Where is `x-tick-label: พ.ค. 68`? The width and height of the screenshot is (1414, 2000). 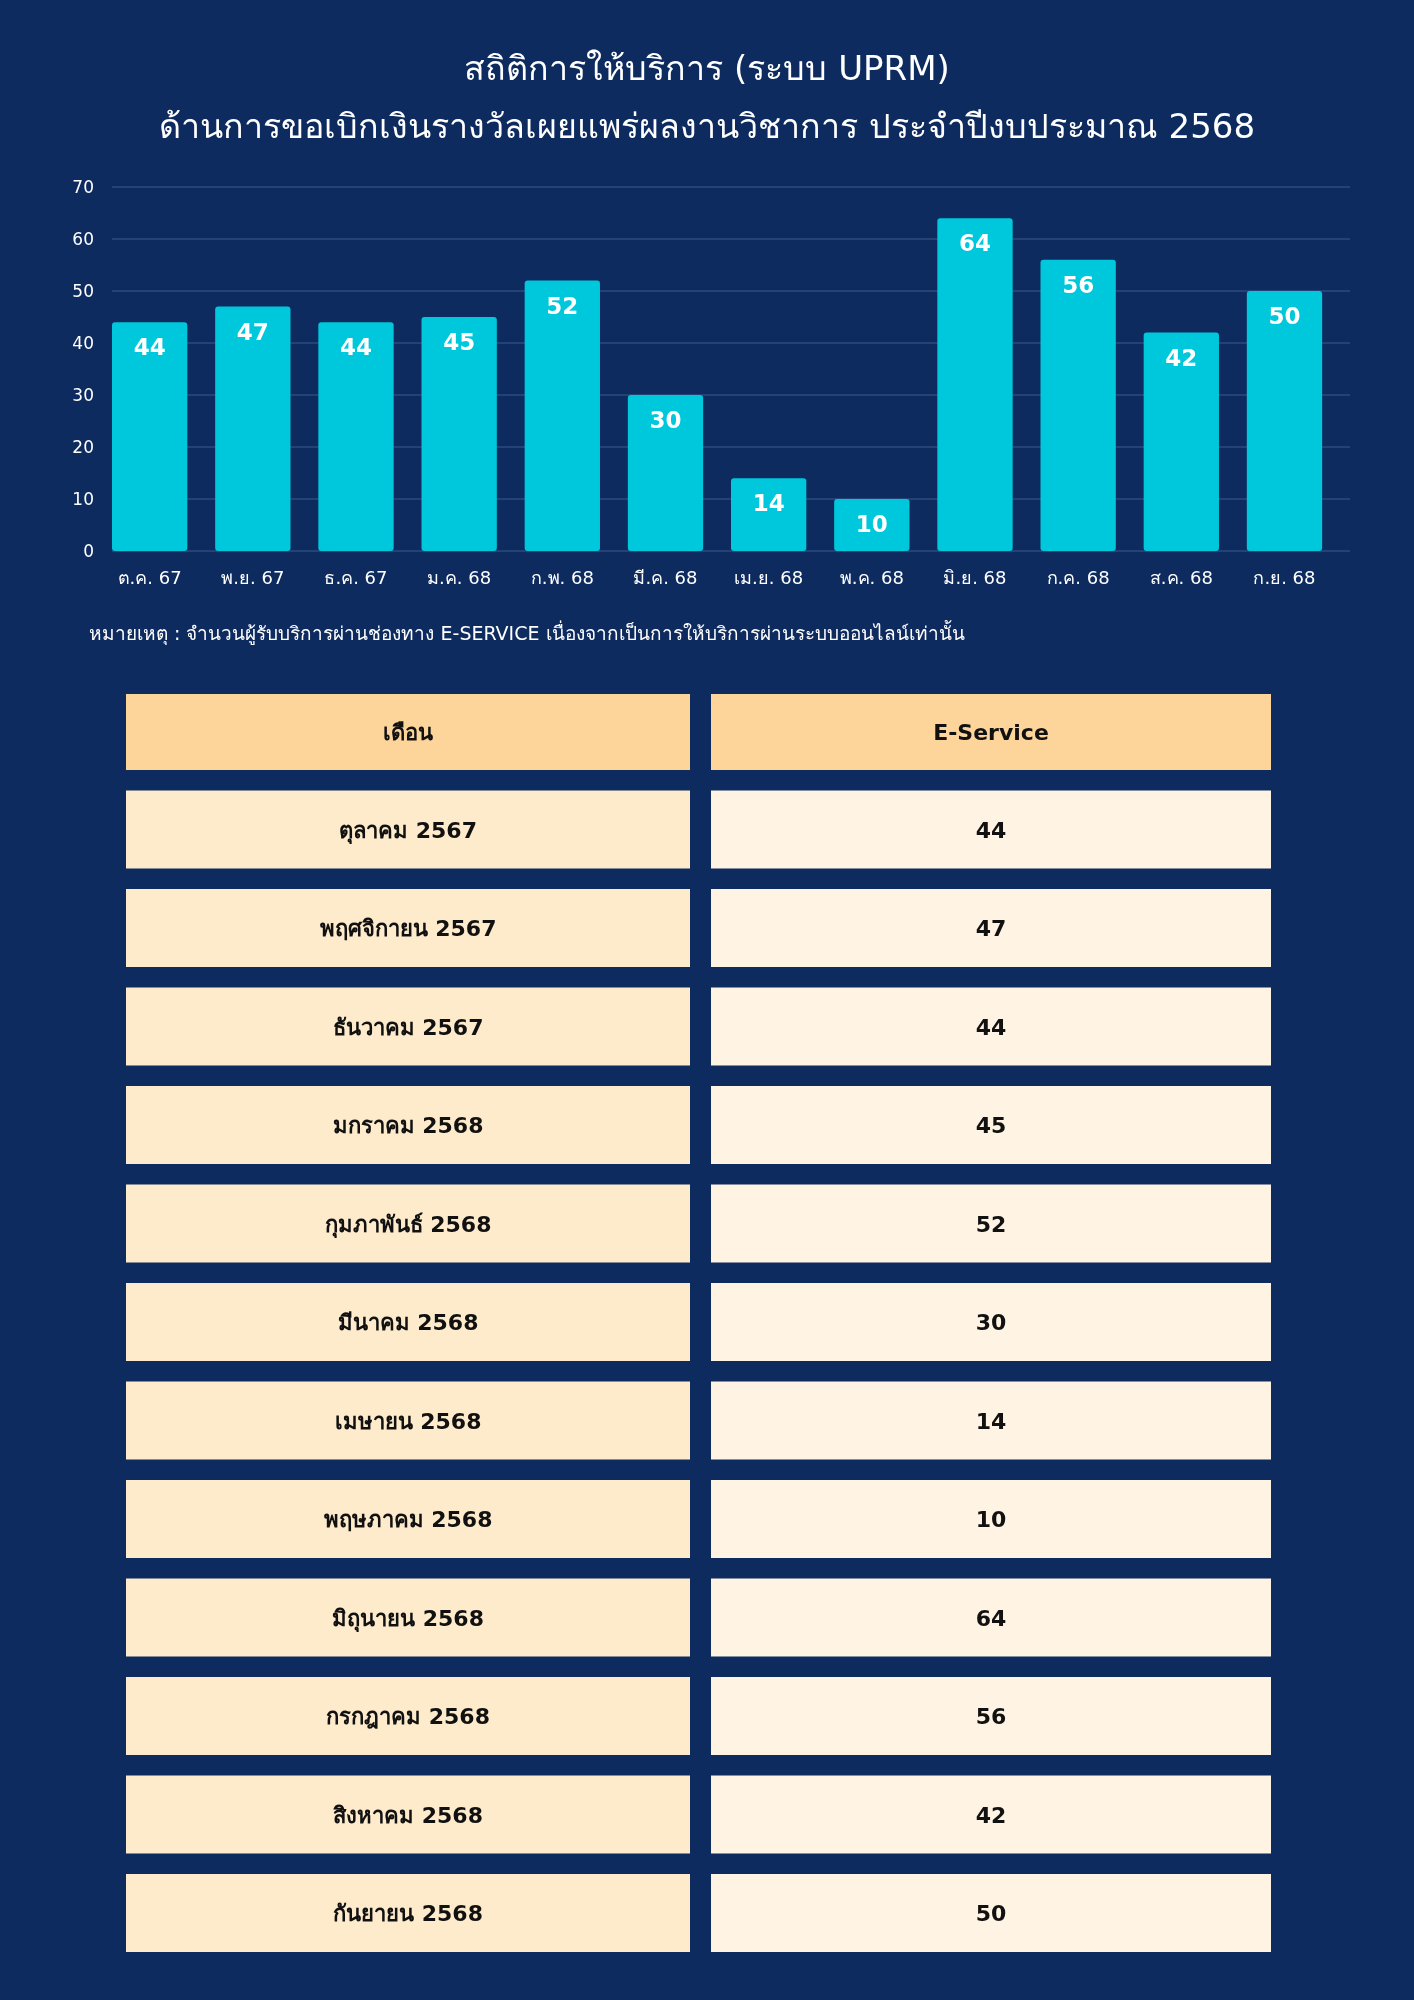
x-tick-label: พ.ค. 68 is located at coordinates (871, 577).